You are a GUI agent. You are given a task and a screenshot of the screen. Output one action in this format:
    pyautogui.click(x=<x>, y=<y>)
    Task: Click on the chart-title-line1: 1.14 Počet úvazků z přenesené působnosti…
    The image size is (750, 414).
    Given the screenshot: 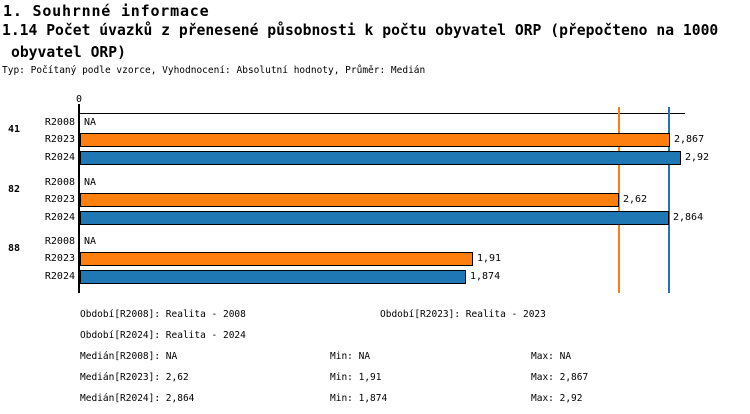 What is the action you would take?
    pyautogui.click(x=360, y=30)
    